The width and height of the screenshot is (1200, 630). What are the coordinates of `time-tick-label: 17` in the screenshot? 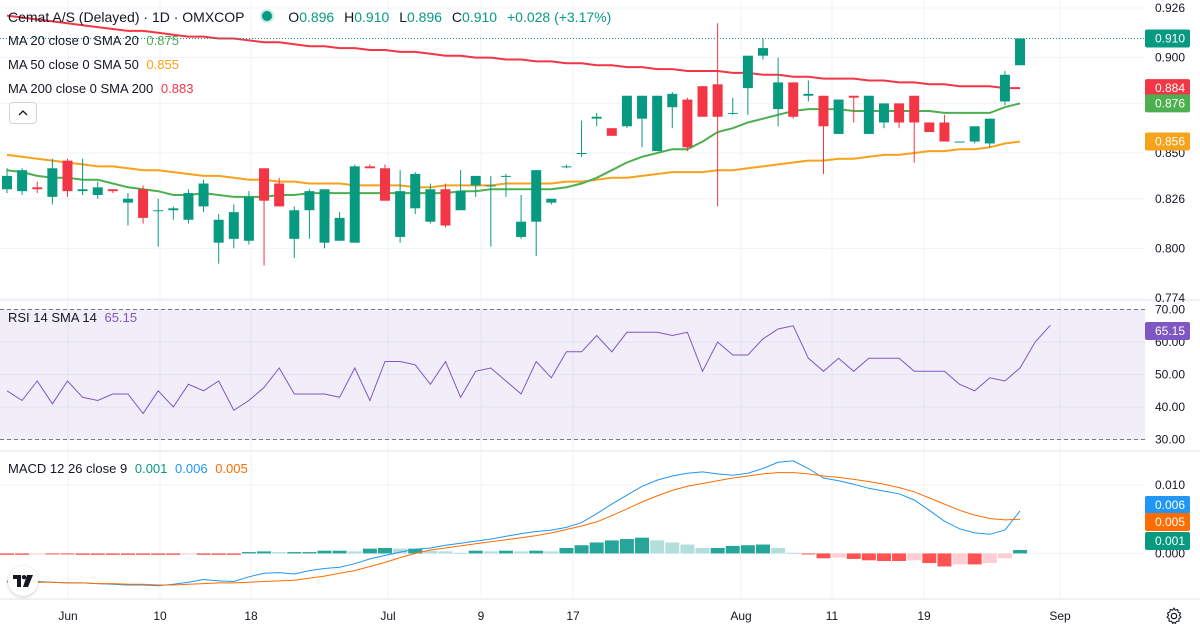 It's located at (573, 616).